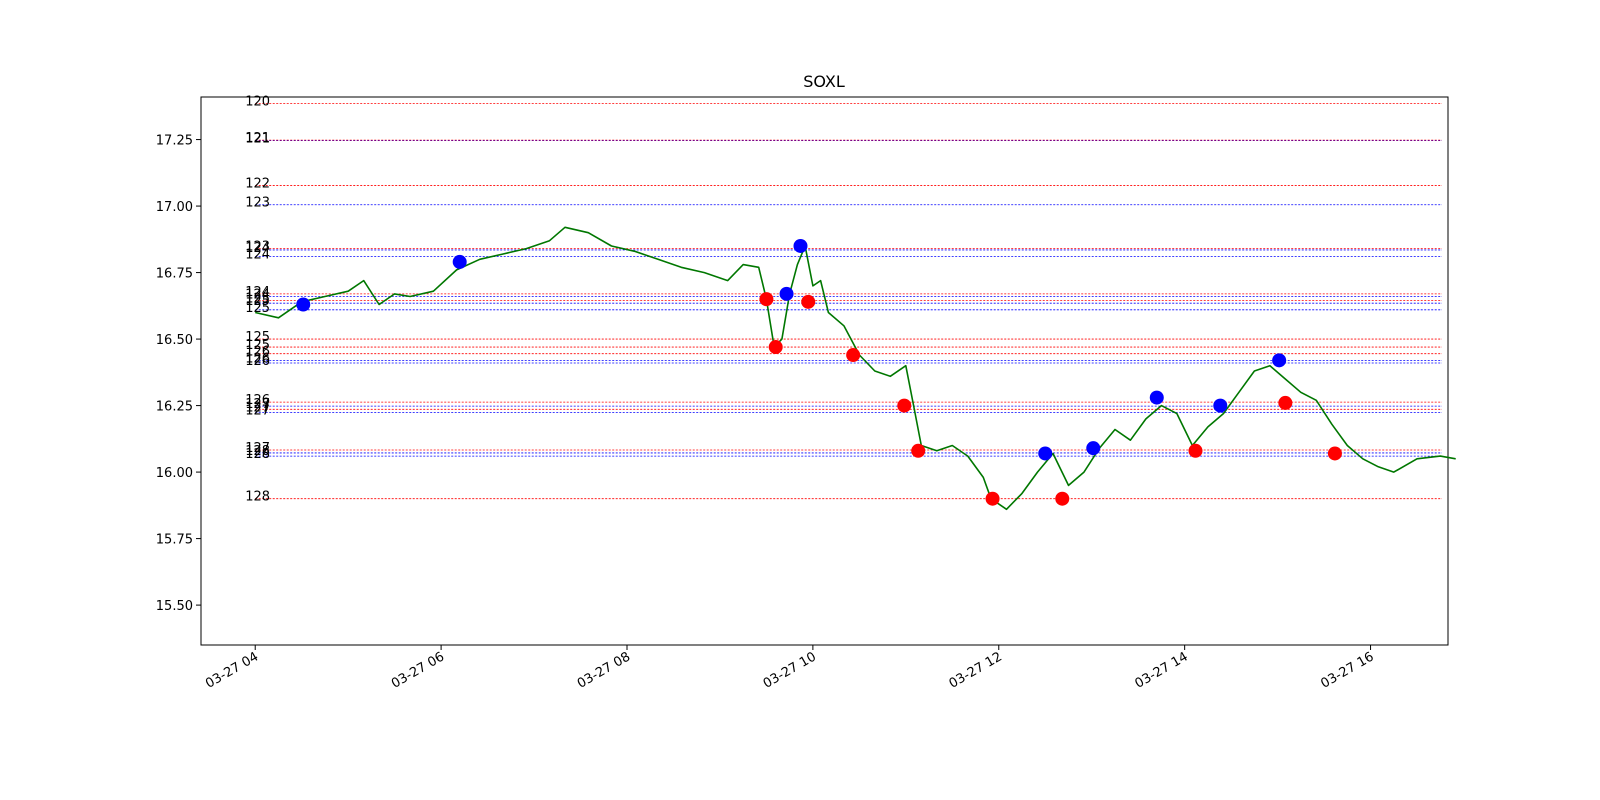  I want to click on level-label-4: 123, so click(257, 203).